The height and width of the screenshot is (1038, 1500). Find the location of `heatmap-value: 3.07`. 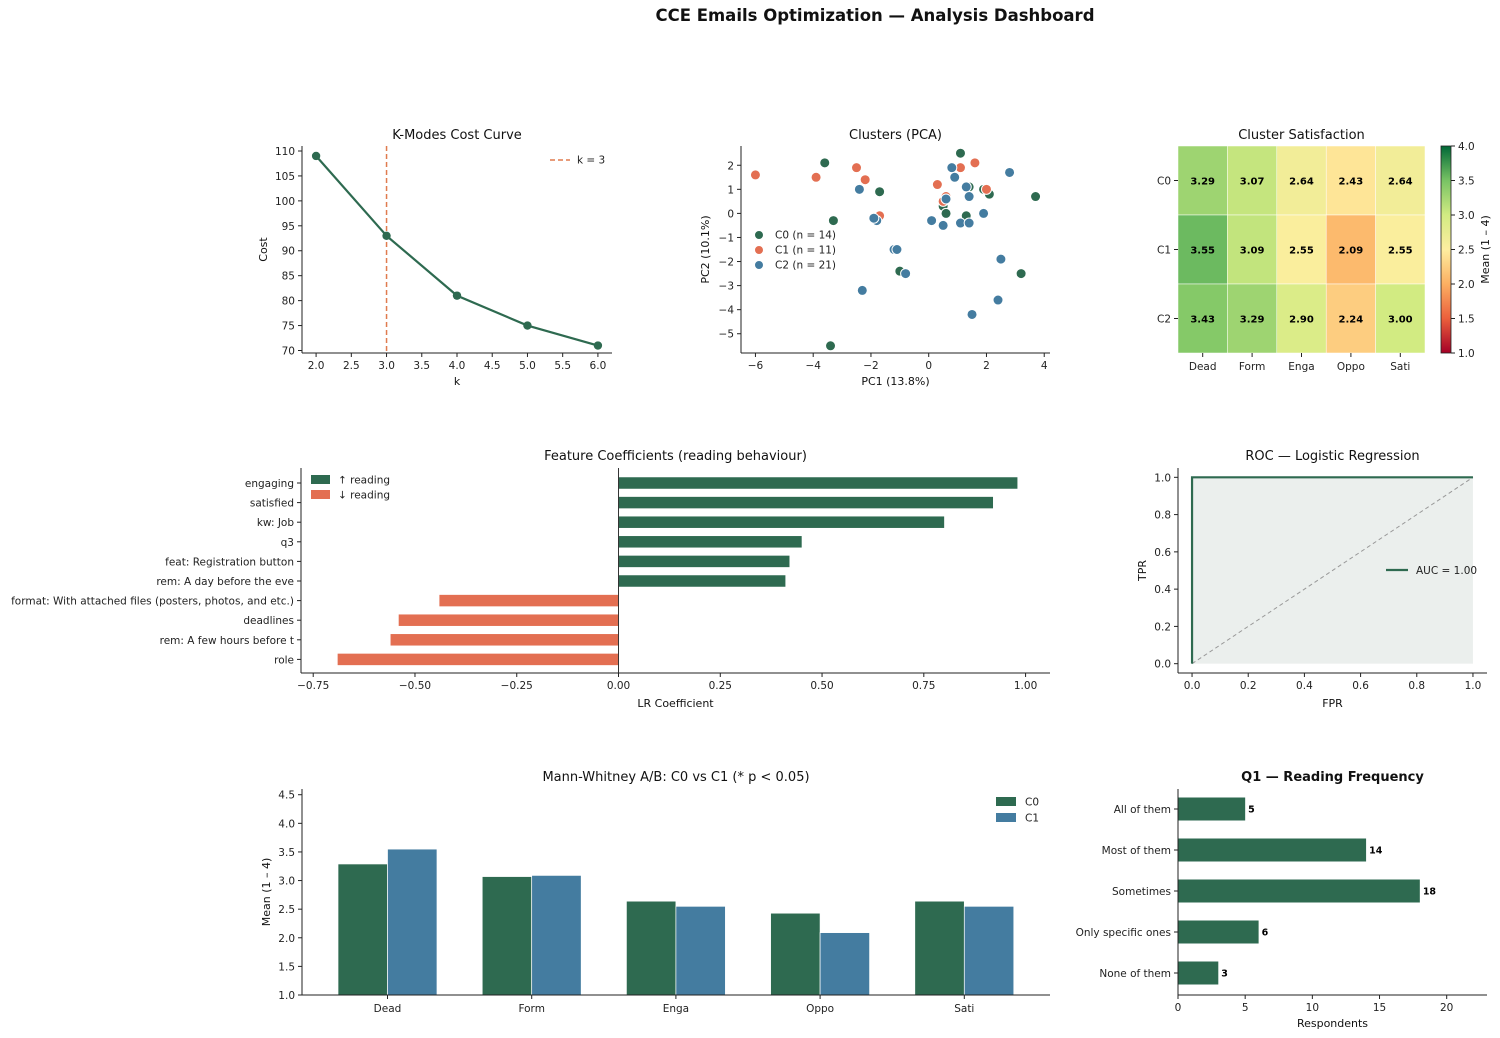

heatmap-value: 3.07 is located at coordinates (1252, 182).